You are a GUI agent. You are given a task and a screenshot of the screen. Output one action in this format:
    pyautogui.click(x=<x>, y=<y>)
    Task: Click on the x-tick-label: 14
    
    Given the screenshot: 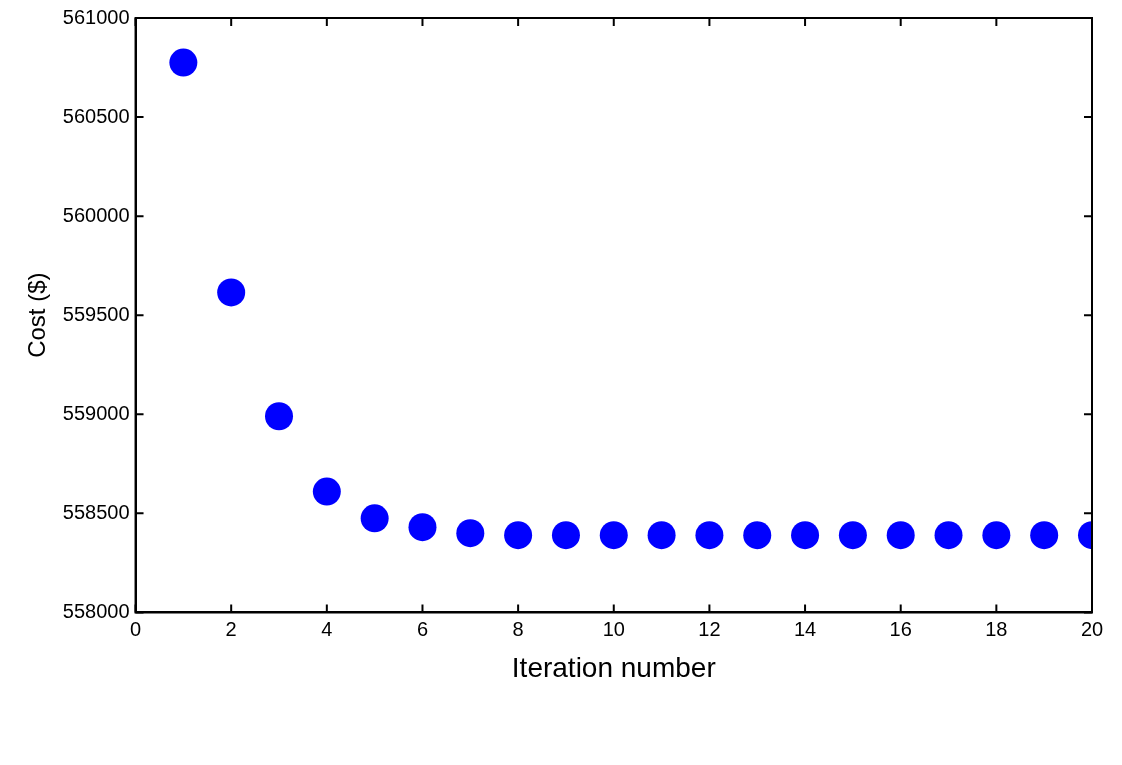 What is the action you would take?
    pyautogui.click(x=805, y=628)
    